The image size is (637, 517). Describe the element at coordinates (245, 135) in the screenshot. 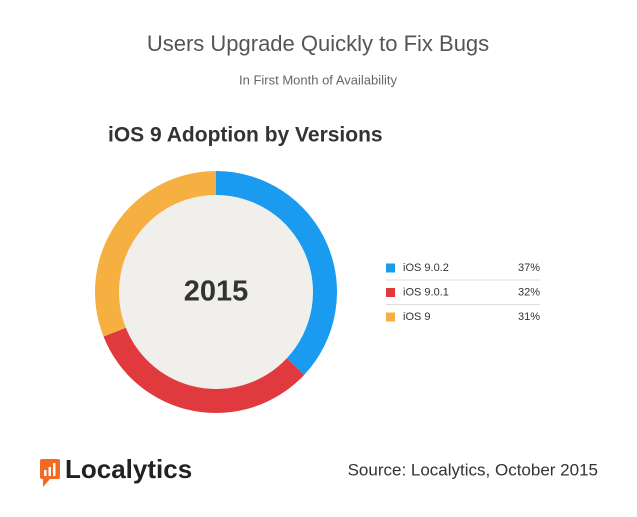

I see `donut-title: iOS 9 Adoption by Versions` at that location.